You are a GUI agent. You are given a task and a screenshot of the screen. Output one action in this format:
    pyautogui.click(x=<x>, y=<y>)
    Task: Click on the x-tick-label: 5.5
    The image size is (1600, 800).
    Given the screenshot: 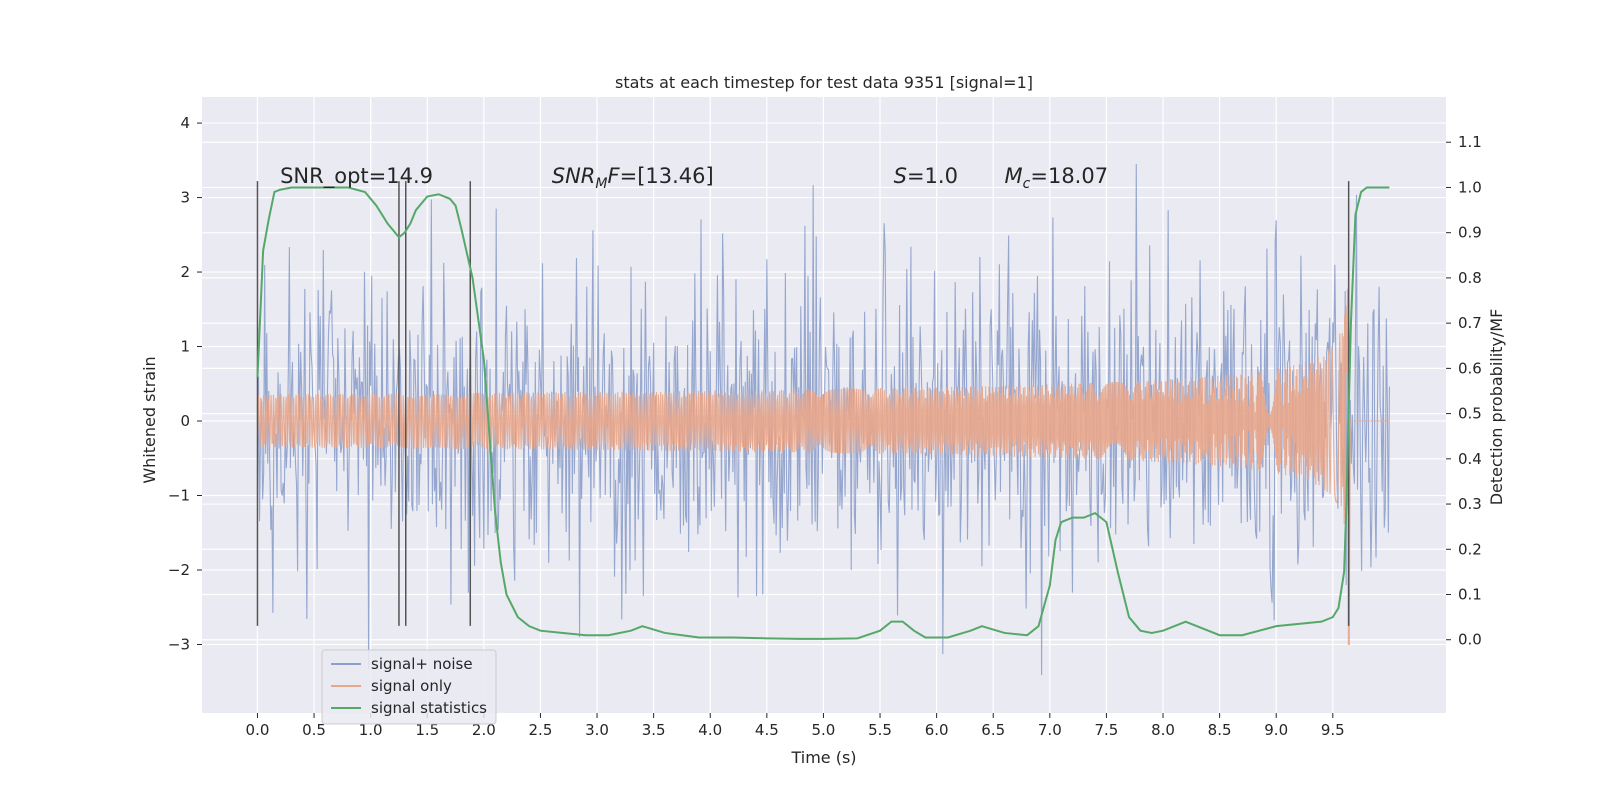 What is the action you would take?
    pyautogui.click(x=880, y=730)
    